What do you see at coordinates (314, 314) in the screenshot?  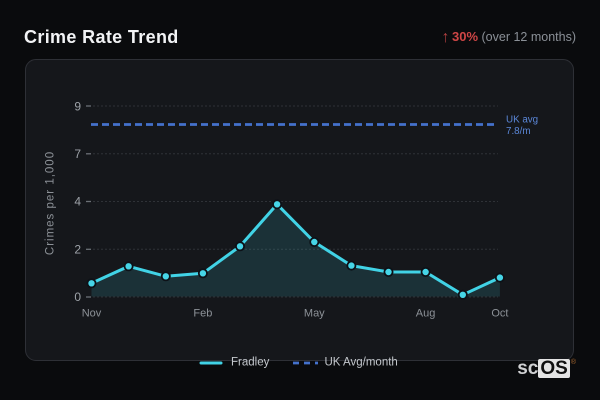 I see `svg-text: May` at bounding box center [314, 314].